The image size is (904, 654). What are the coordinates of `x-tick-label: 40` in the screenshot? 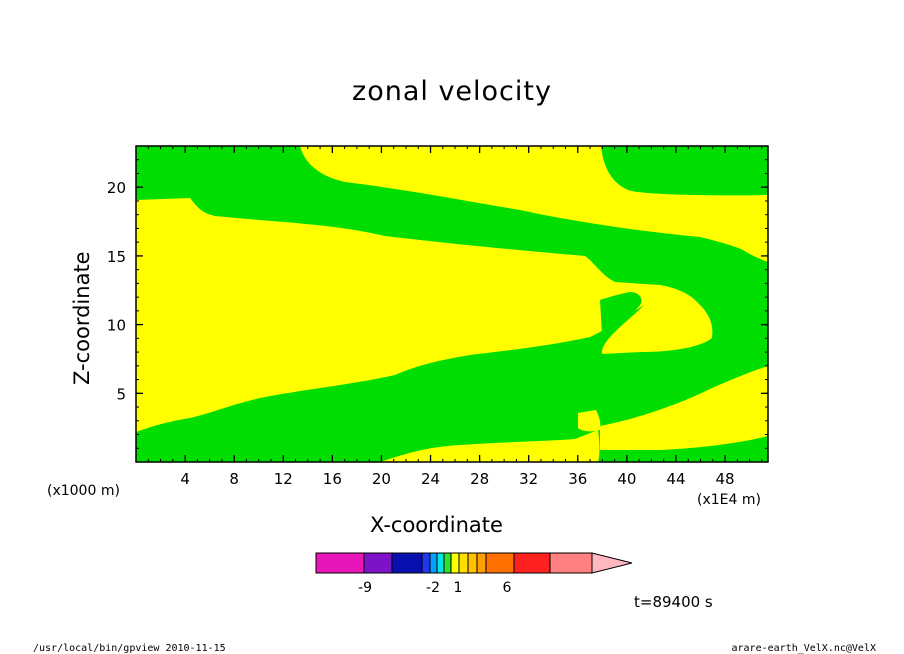 It's located at (626, 479).